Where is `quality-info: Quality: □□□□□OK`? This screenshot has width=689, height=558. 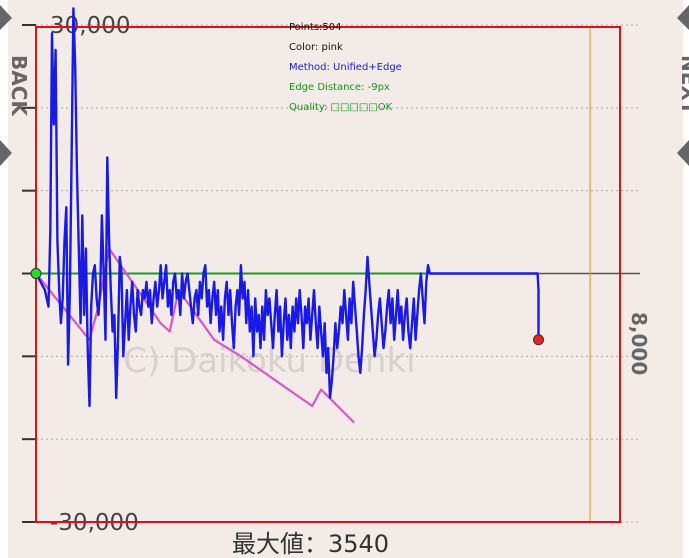
quality-info: Quality: □□□□□OK is located at coordinates (341, 107).